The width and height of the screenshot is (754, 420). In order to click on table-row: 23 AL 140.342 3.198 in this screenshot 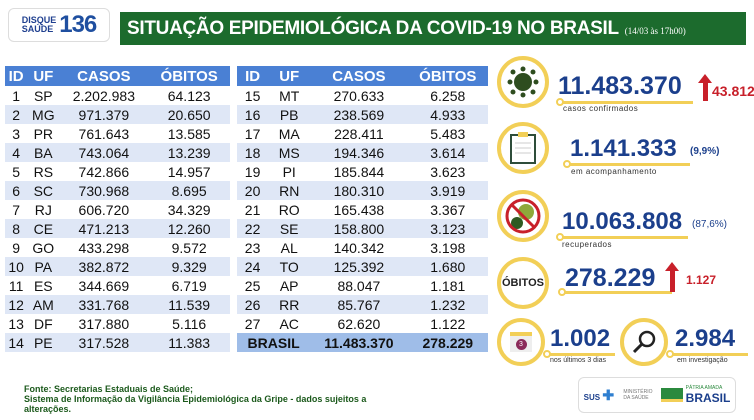, I will do `click(362, 247)`.